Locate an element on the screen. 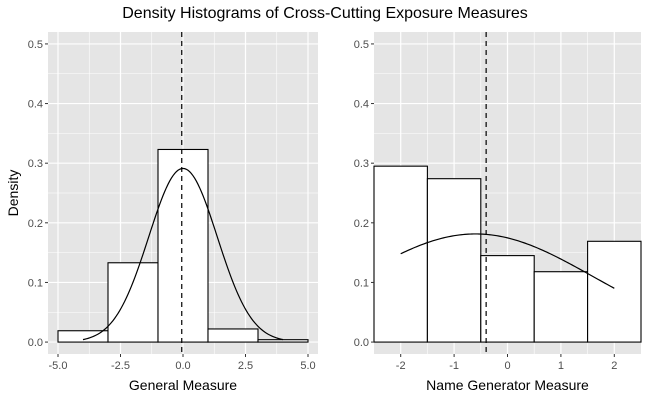 Image resolution: width=650 pixels, height=400 pixels. x-tick-label: 0.0 is located at coordinates (182, 366).